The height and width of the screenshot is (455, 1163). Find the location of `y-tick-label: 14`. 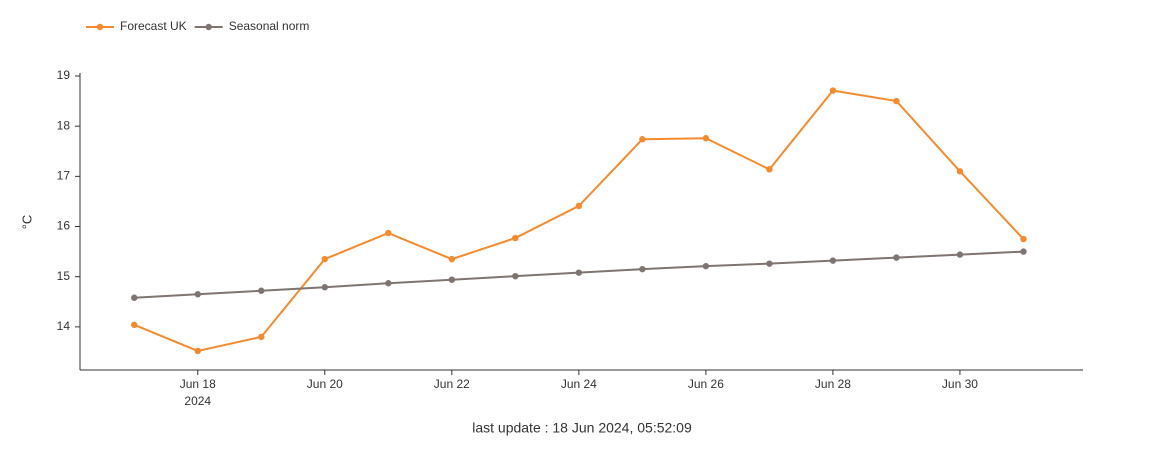

y-tick-label: 14 is located at coordinates (64, 326).